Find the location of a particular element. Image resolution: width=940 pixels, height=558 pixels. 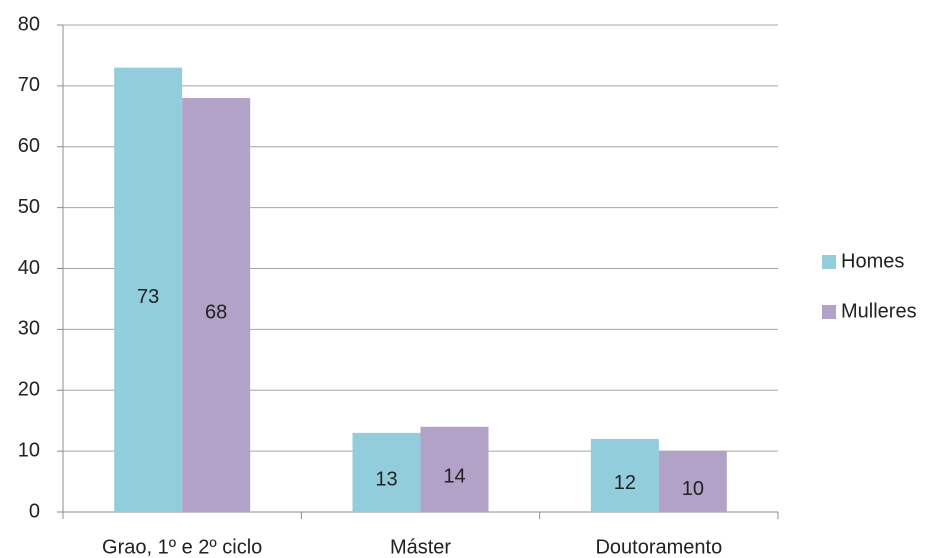

data-label: 73 is located at coordinates (148, 297).